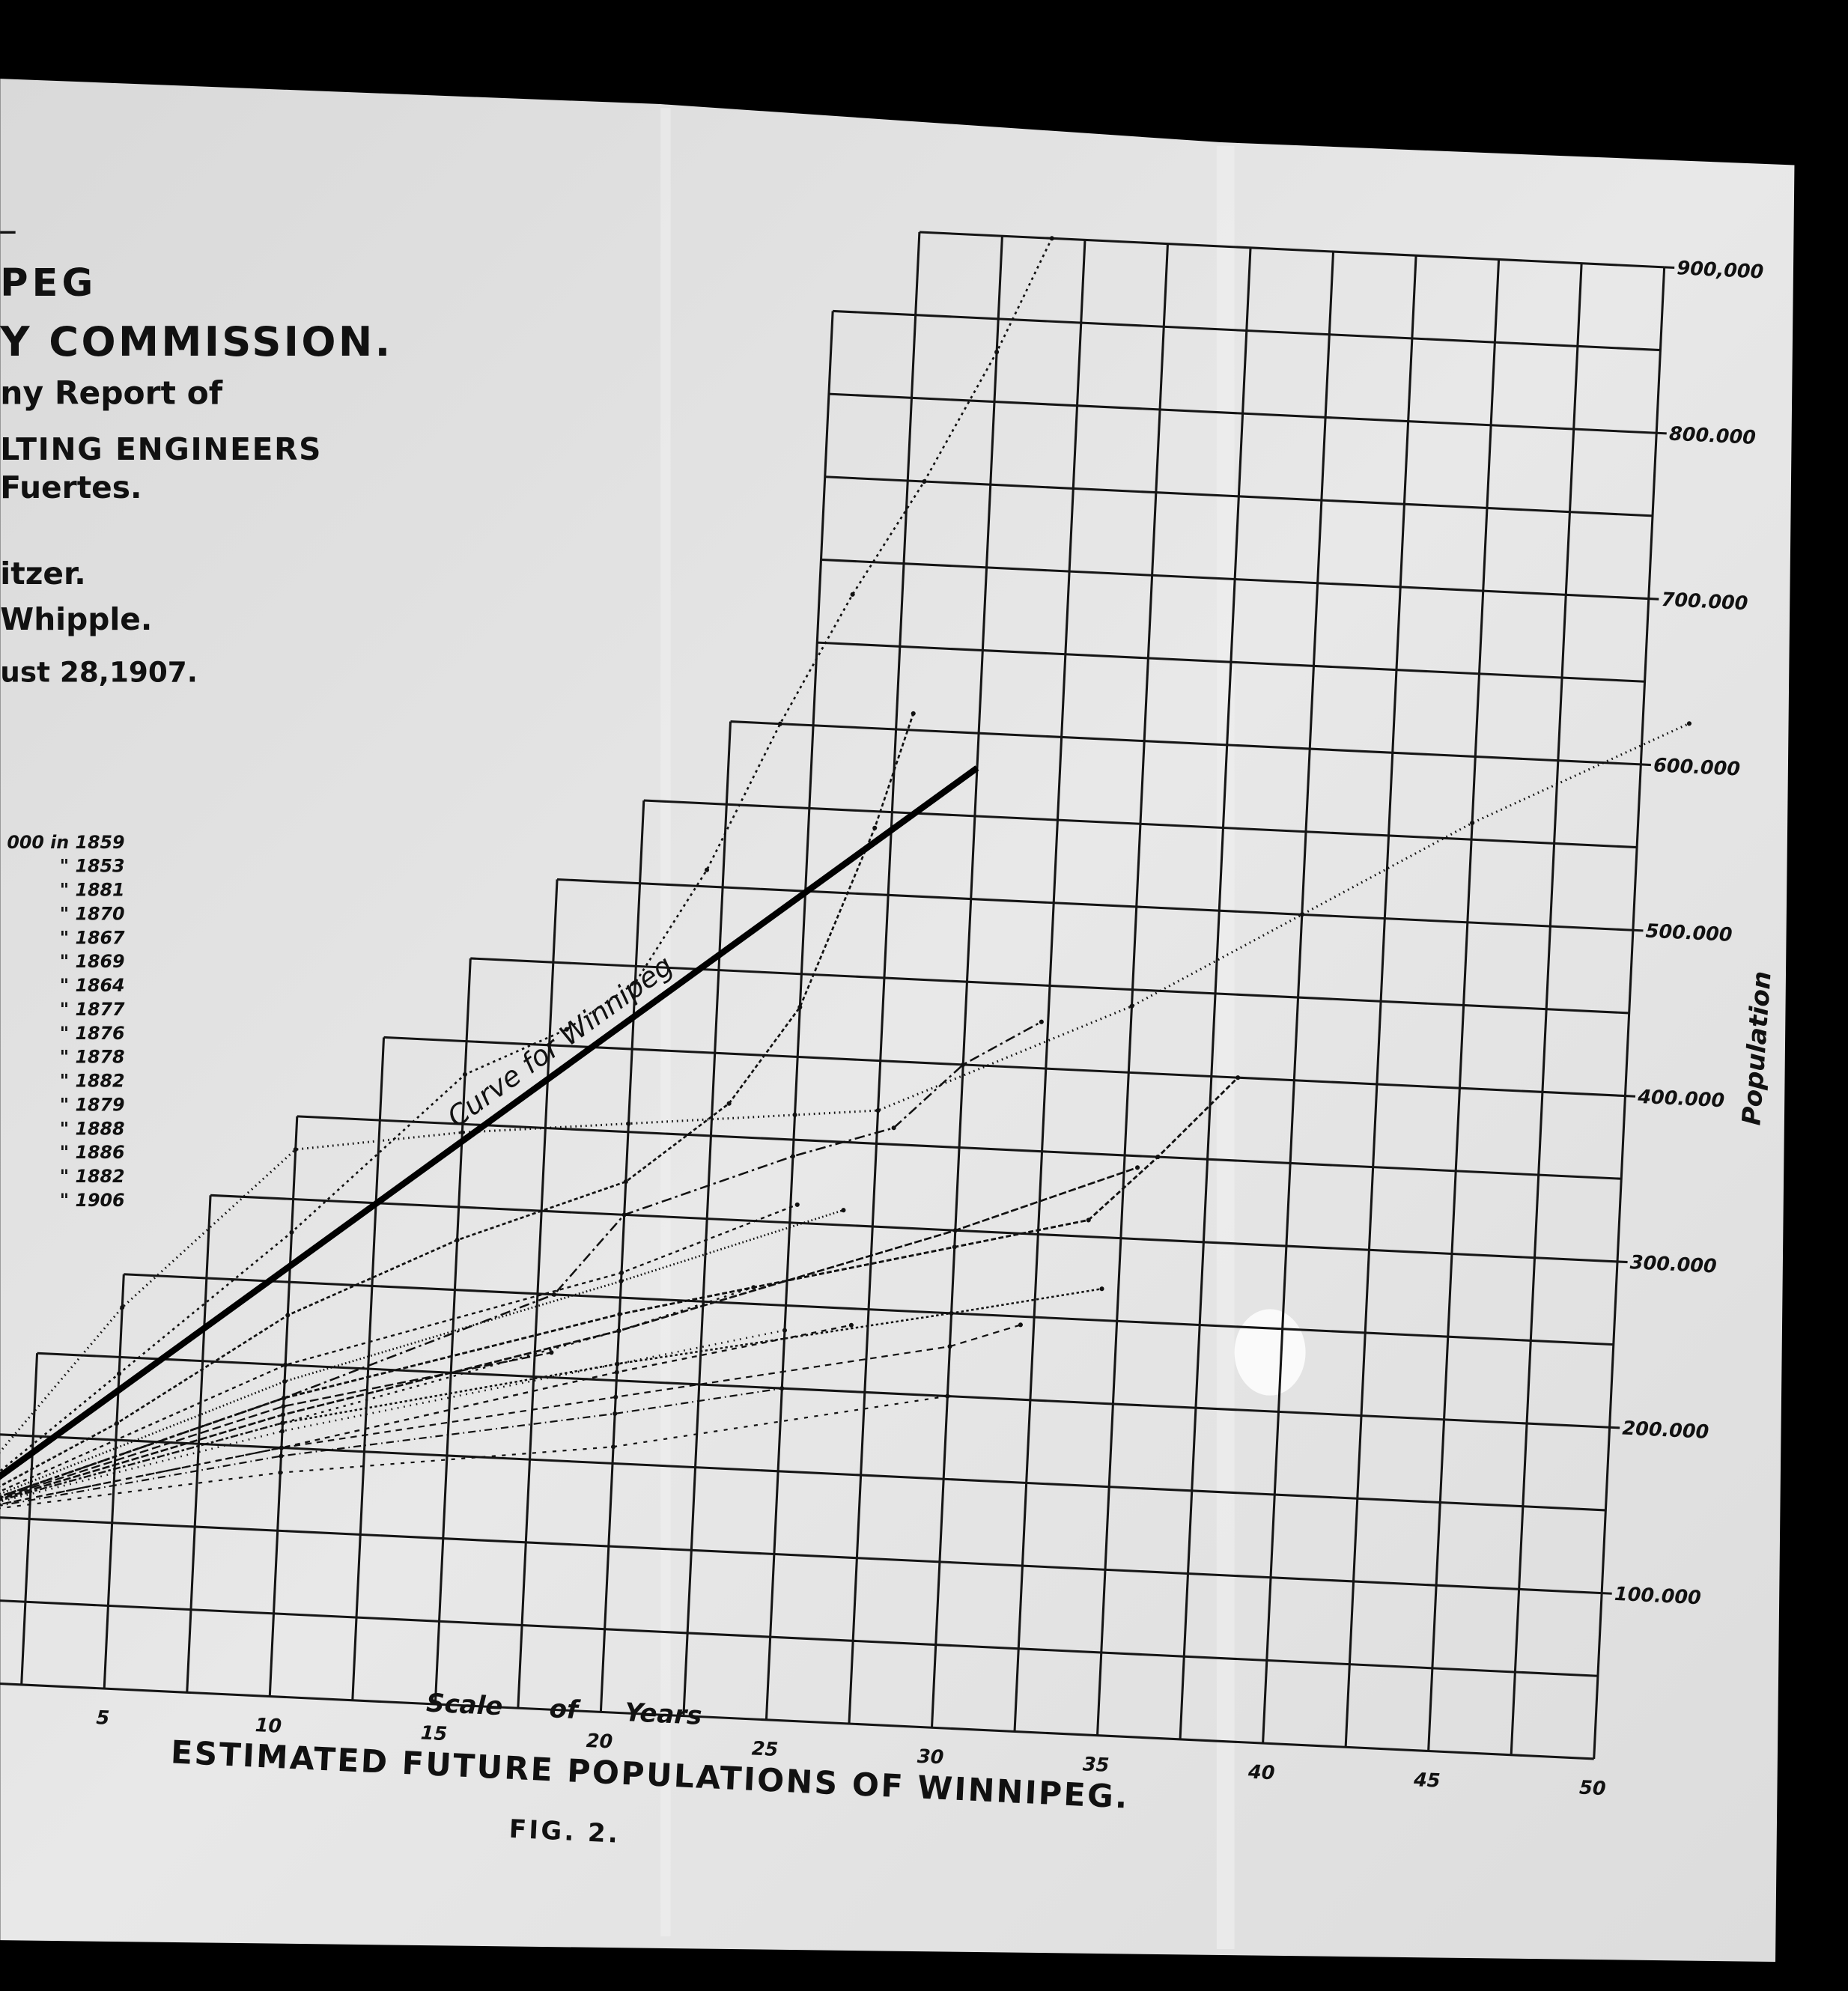 Image resolution: width=1848 pixels, height=1991 pixels. I want to click on y-tick-label: 200.000, so click(1665, 1430).